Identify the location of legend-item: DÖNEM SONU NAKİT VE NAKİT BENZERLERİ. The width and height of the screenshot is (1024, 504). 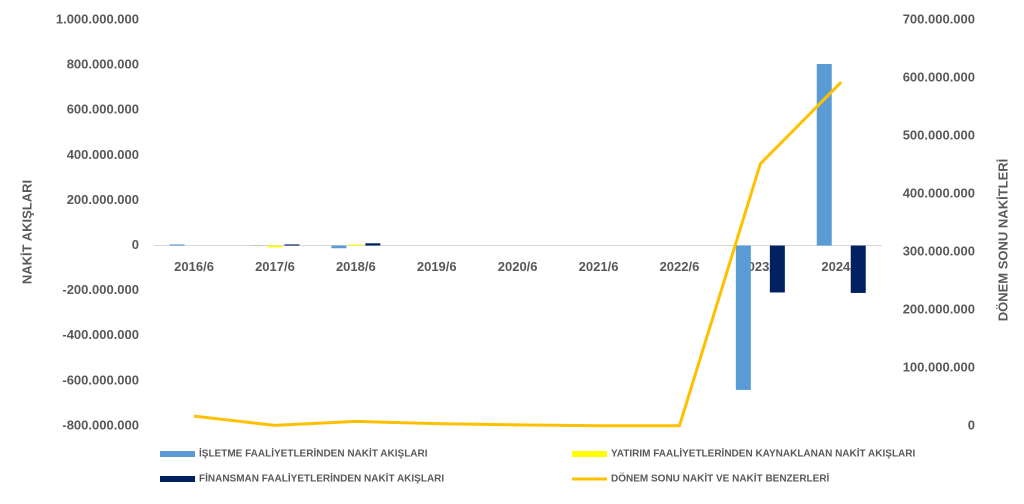
(701, 478).